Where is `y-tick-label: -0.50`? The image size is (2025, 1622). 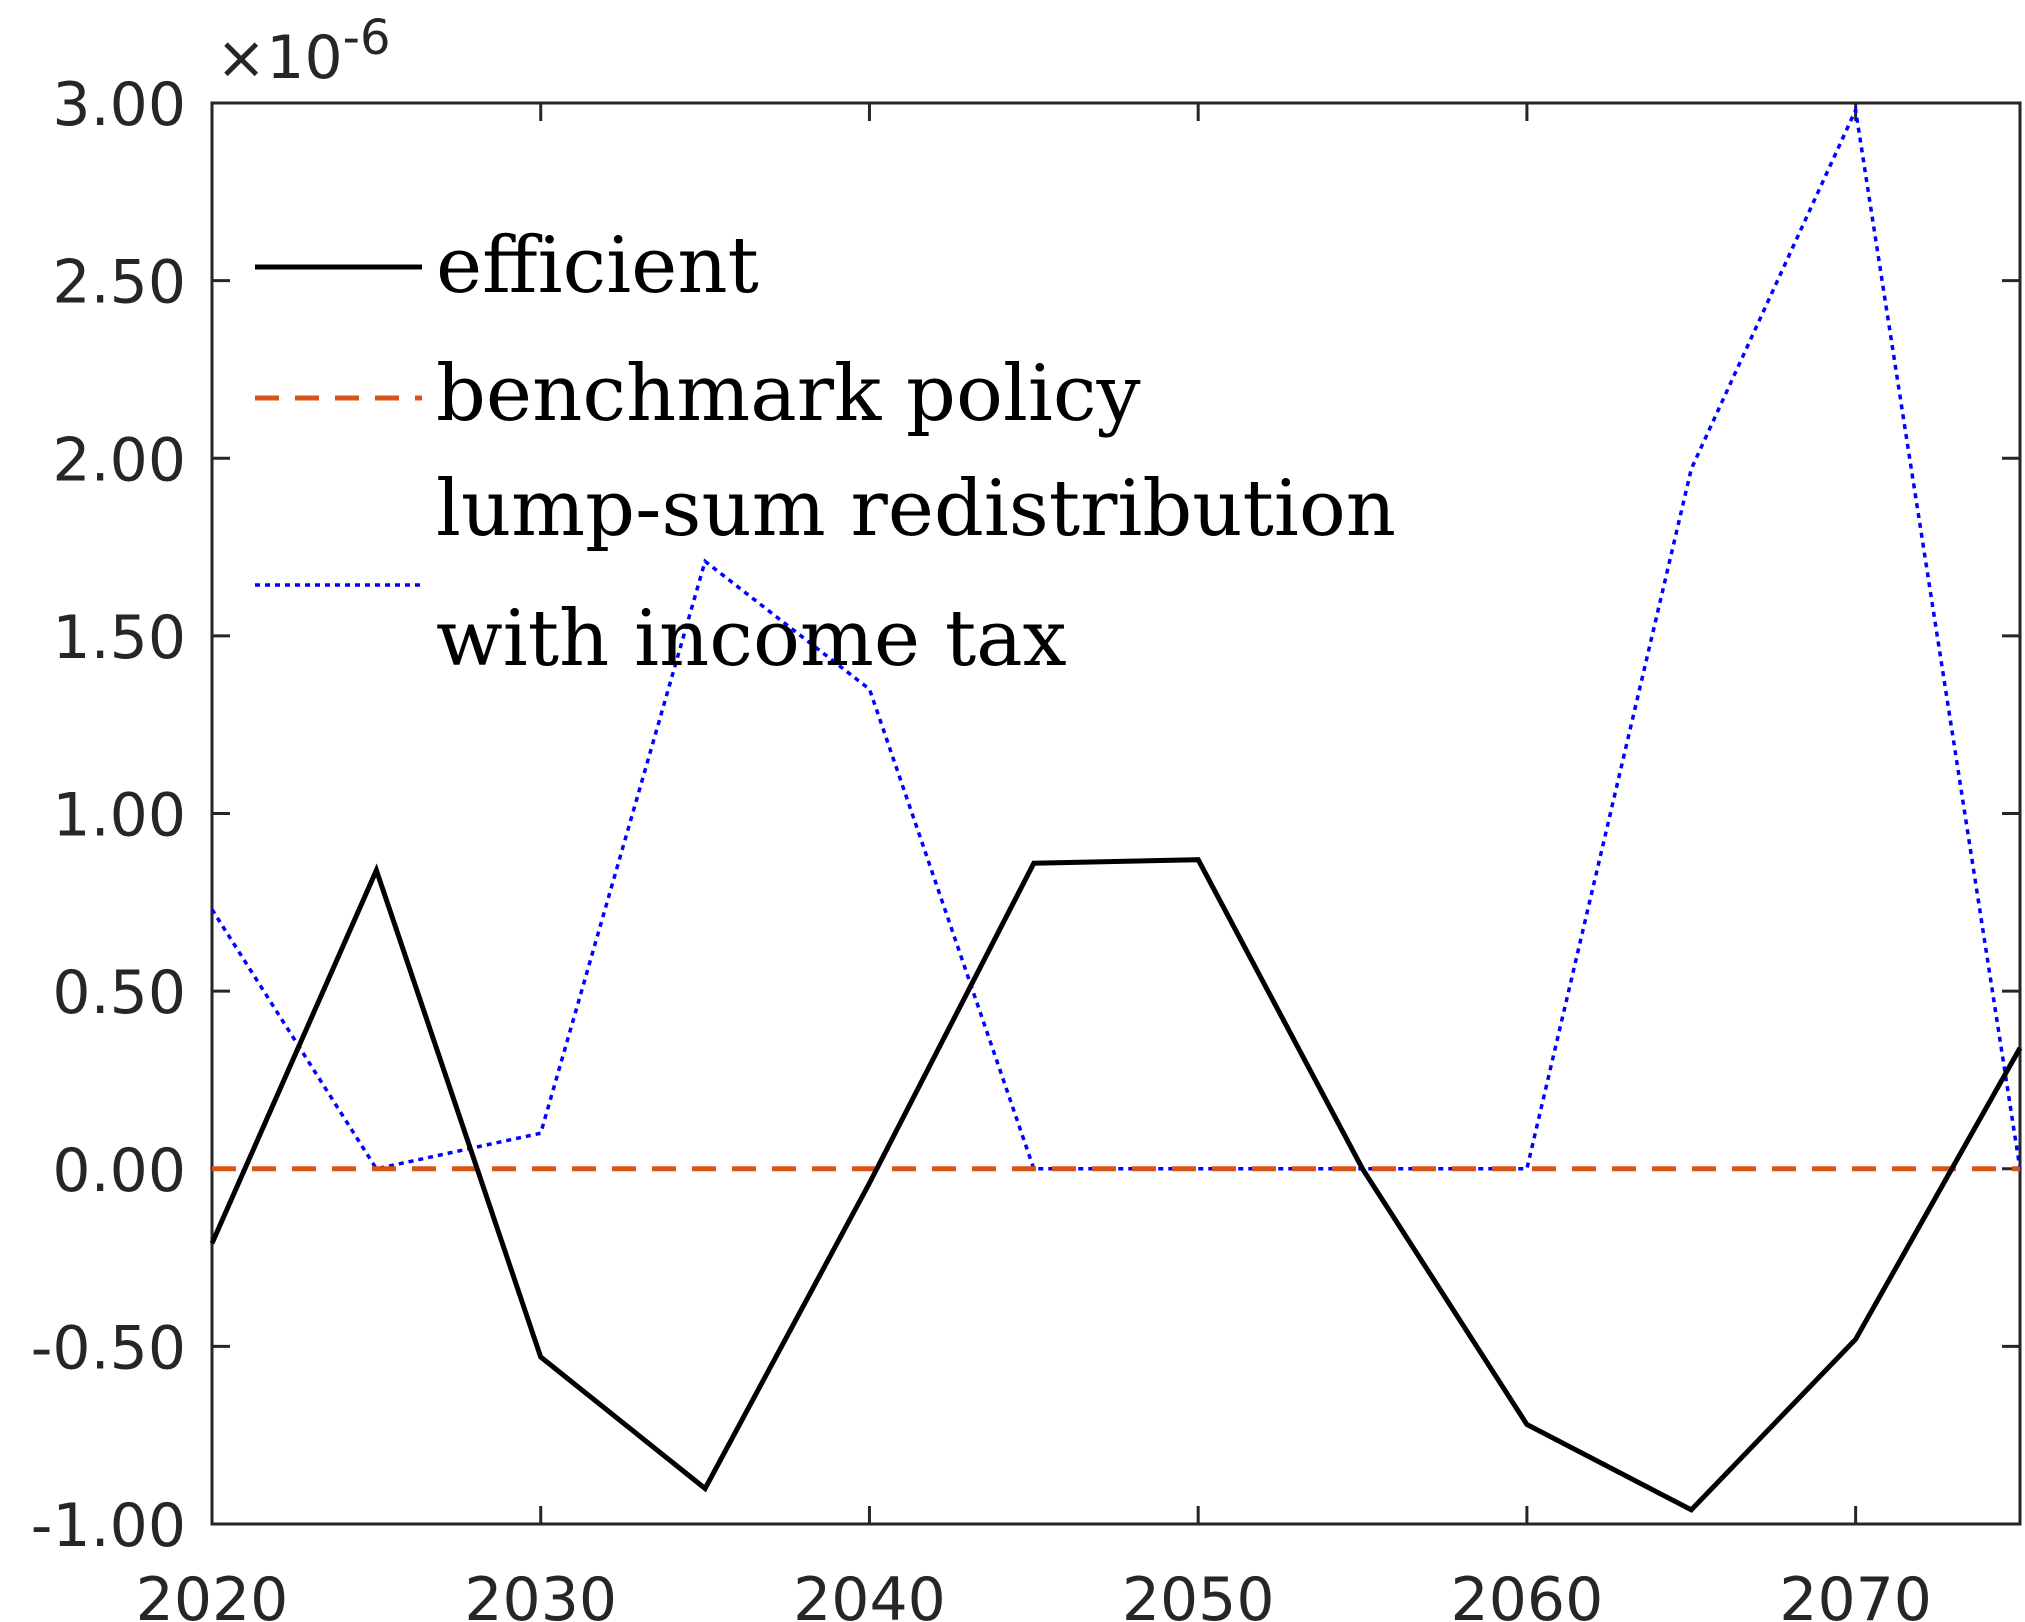 y-tick-label: -0.50 is located at coordinates (108, 1348).